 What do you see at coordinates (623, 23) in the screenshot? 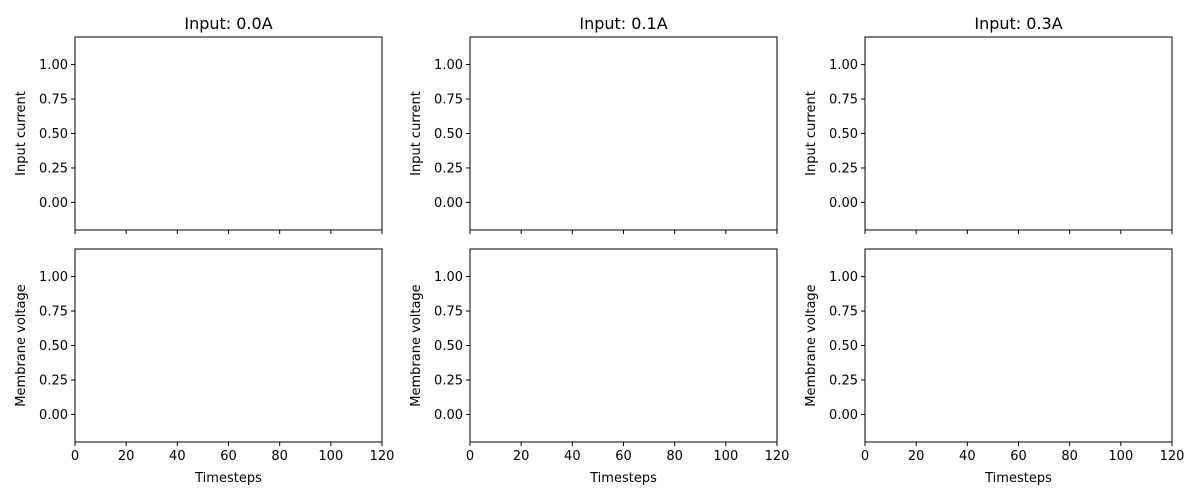
I see `chart-title: Input: 0.1A` at bounding box center [623, 23].